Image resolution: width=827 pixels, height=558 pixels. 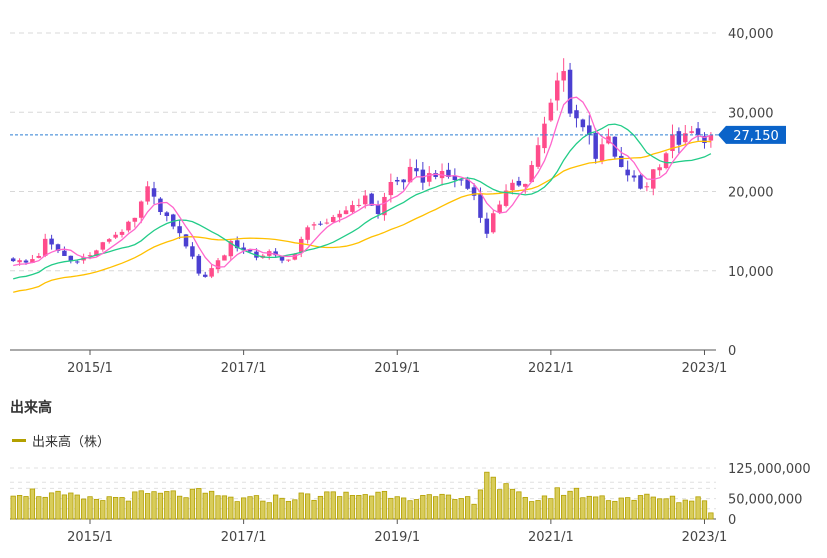 I want to click on volume-y-tick-label: 50,000,000, so click(x=765, y=500).